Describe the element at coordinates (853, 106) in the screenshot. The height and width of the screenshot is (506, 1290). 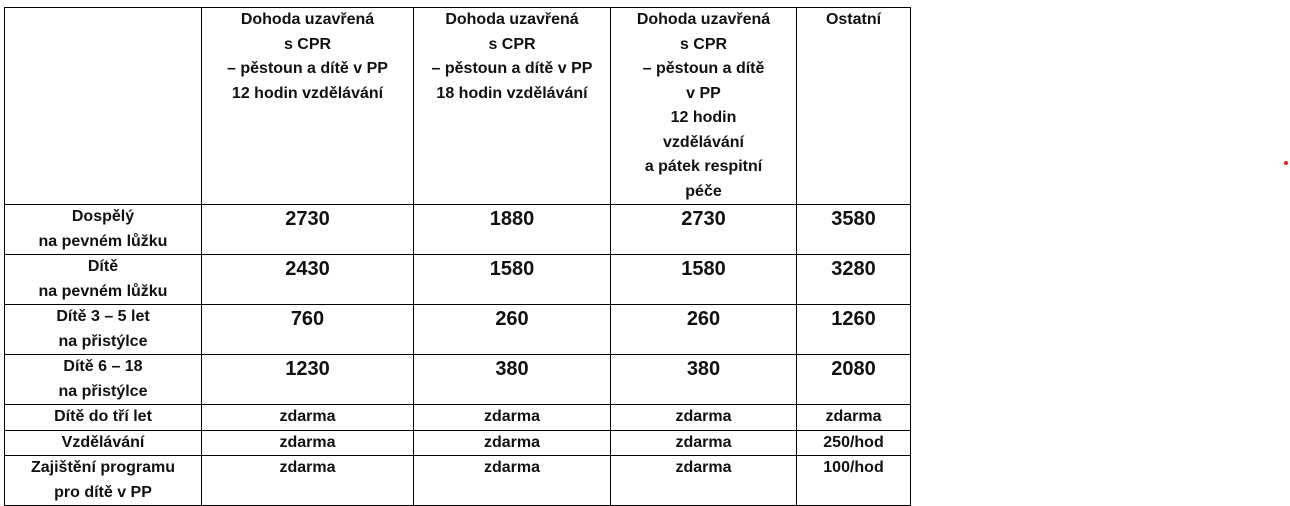
I see `header-cell: Ostatní` at that location.